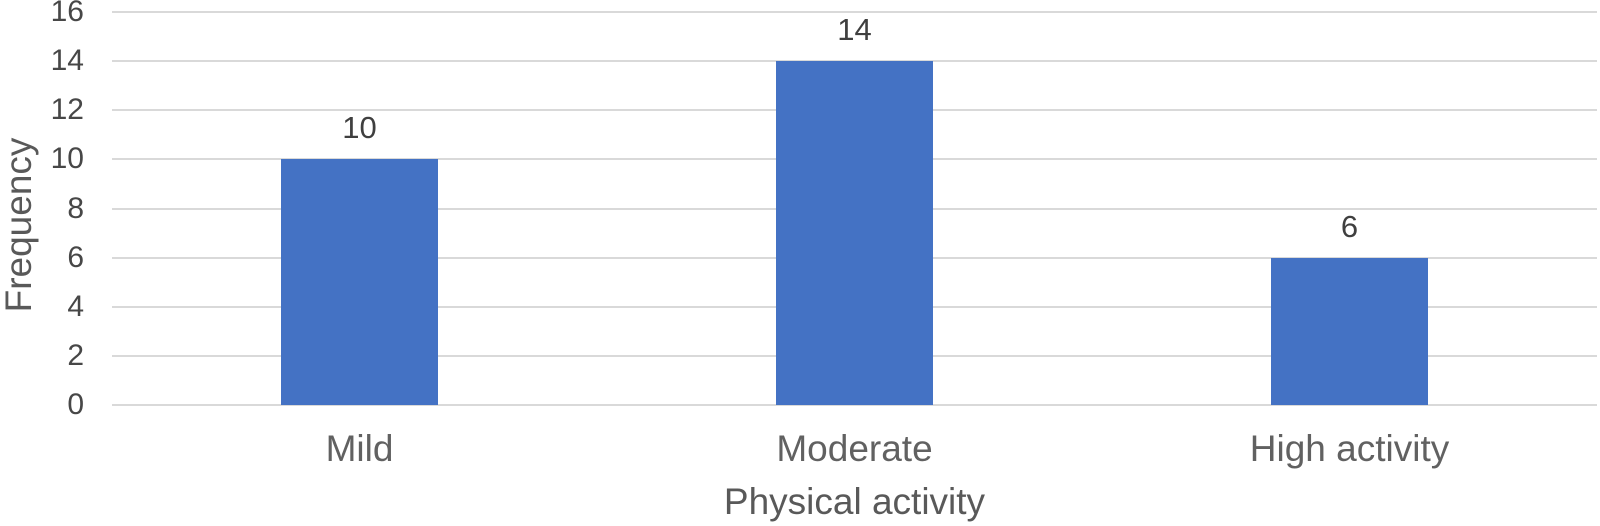 Image resolution: width=1600 pixels, height=526 pixels. What do you see at coordinates (75, 208) in the screenshot?
I see `y-tick-label-8: 8` at bounding box center [75, 208].